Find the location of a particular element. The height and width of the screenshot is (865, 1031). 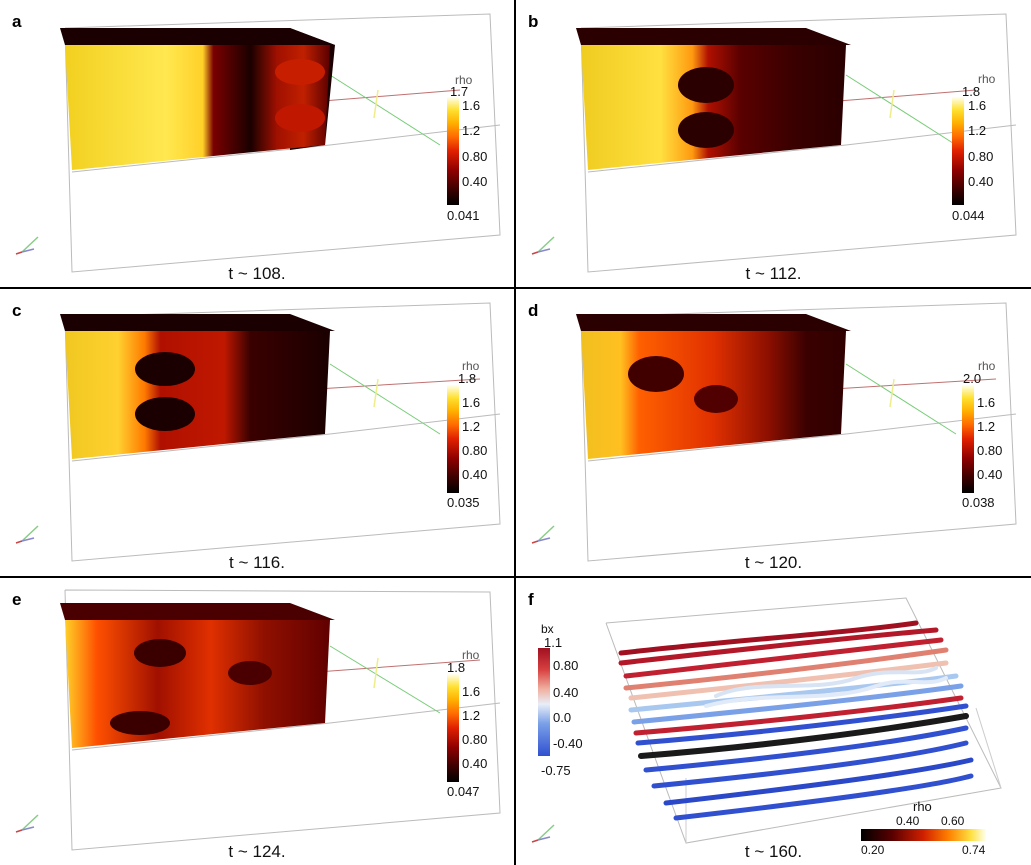

time-label: t ~ 120. is located at coordinates (773, 562).